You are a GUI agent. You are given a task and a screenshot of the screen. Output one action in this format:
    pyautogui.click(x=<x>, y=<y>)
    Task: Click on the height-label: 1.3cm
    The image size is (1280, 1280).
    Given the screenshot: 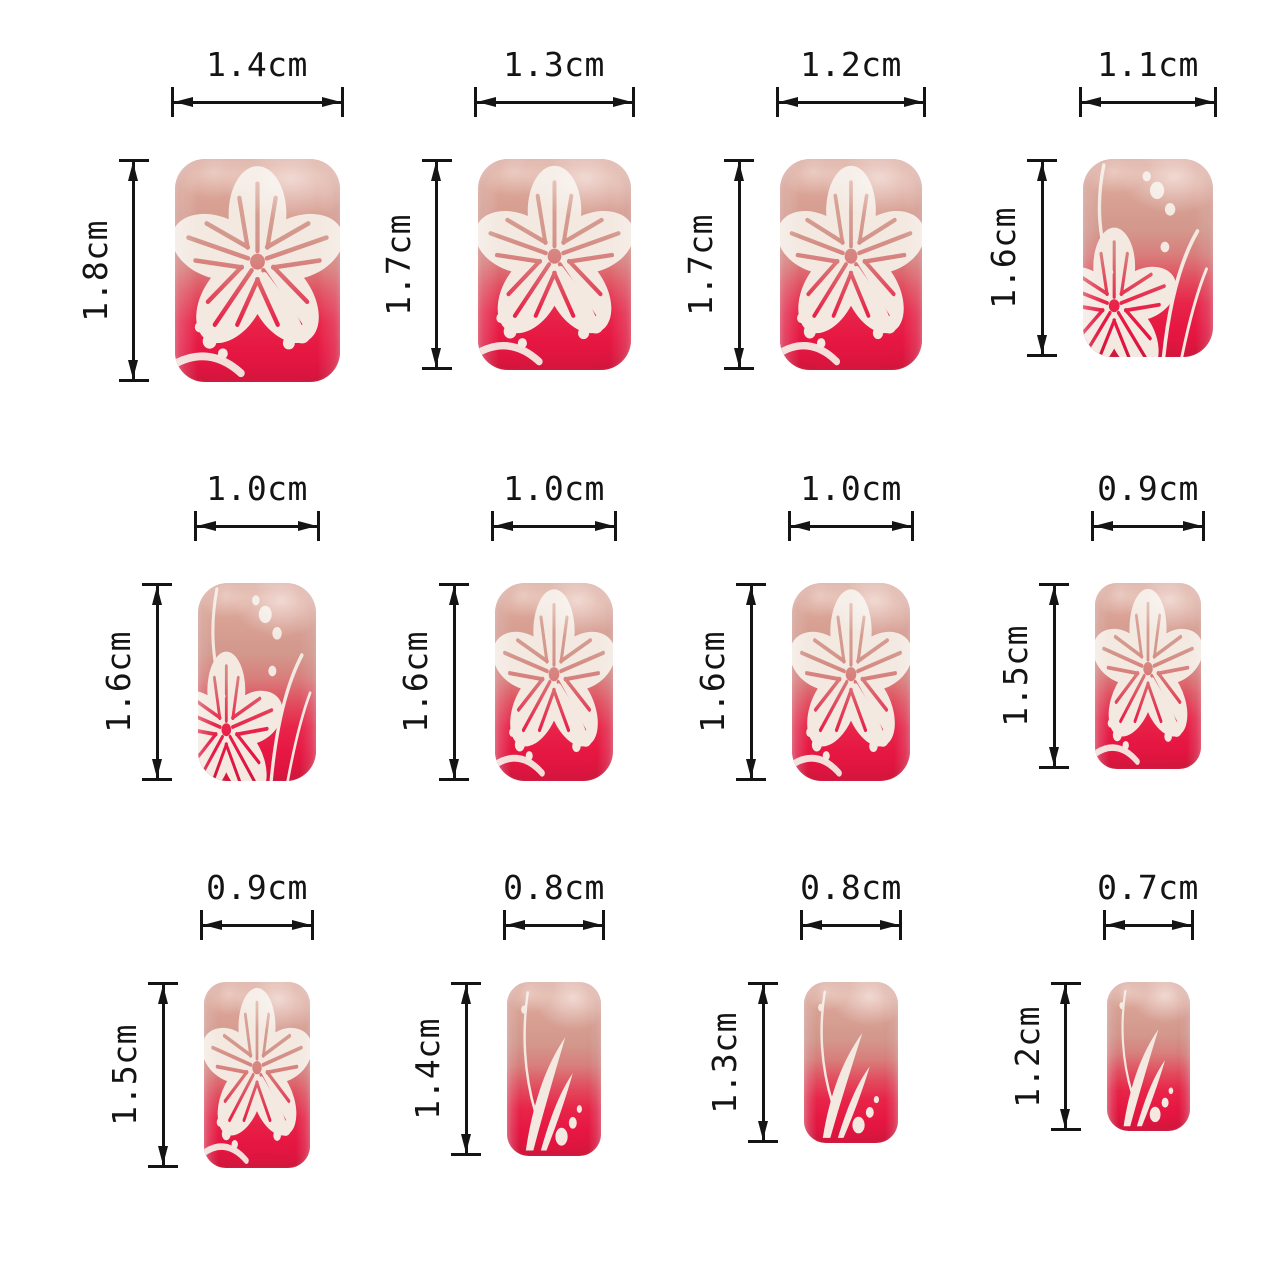 What is the action you would take?
    pyautogui.click(x=724, y=1062)
    